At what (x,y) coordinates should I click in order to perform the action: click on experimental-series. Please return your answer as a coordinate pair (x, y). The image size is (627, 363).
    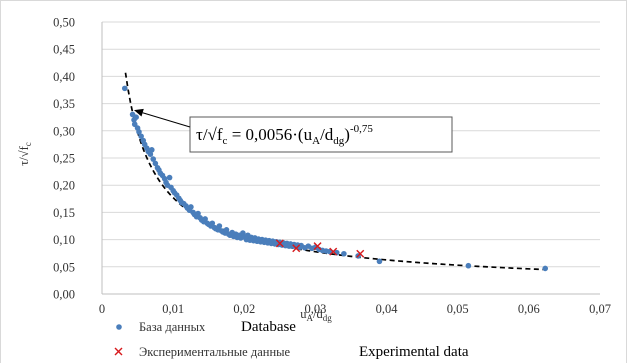
    Looking at the image, I should click on (320, 248).